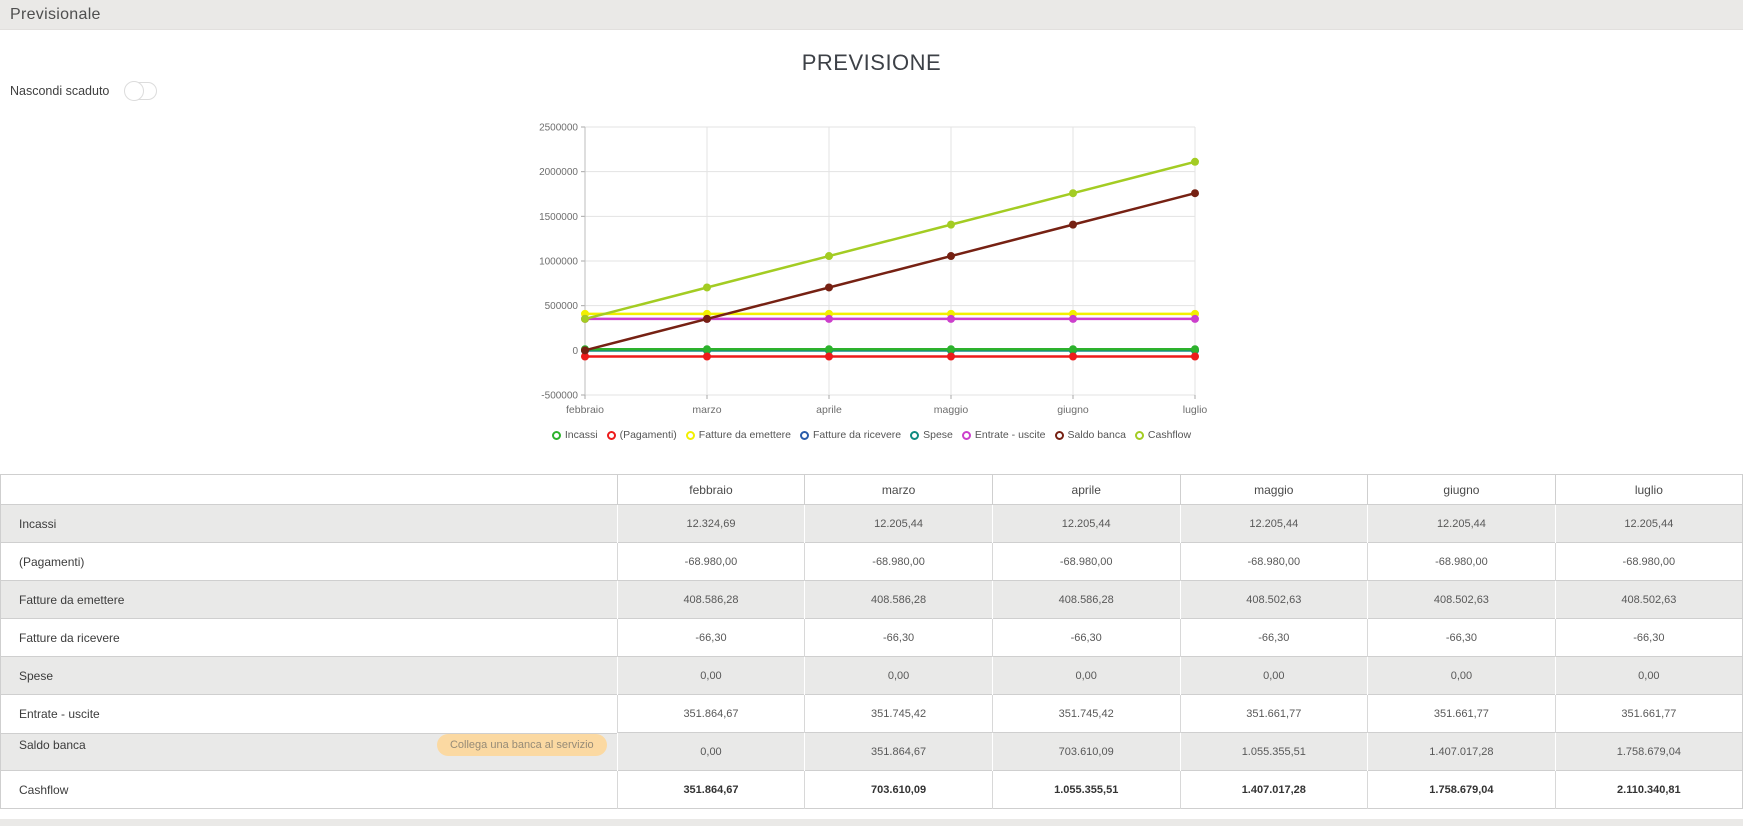 The width and height of the screenshot is (1743, 826). What do you see at coordinates (1085, 637) in the screenshot?
I see `cell-fatture-da-ricevere-aprile: -66,30` at bounding box center [1085, 637].